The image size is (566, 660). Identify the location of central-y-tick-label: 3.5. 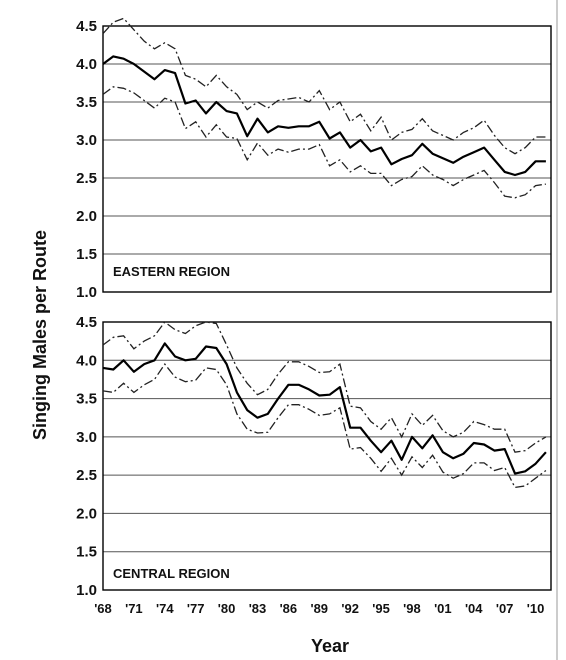
(86, 399).